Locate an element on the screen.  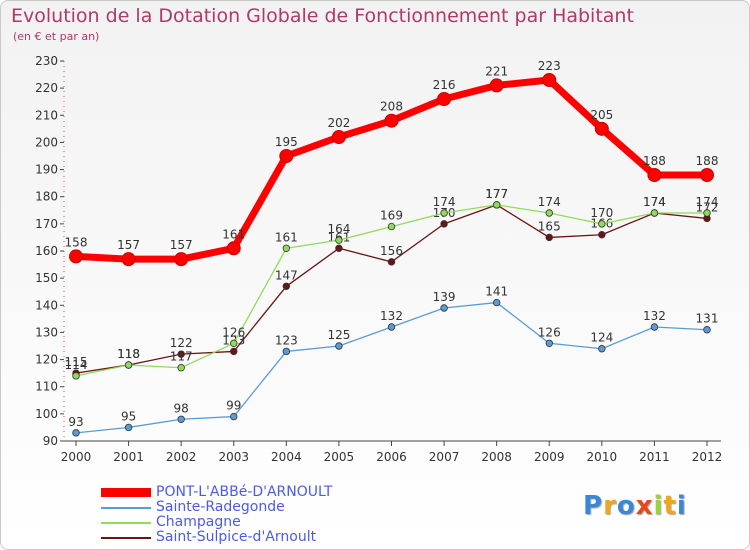
legend-swatch-pont-labbe is located at coordinates (126, 492).